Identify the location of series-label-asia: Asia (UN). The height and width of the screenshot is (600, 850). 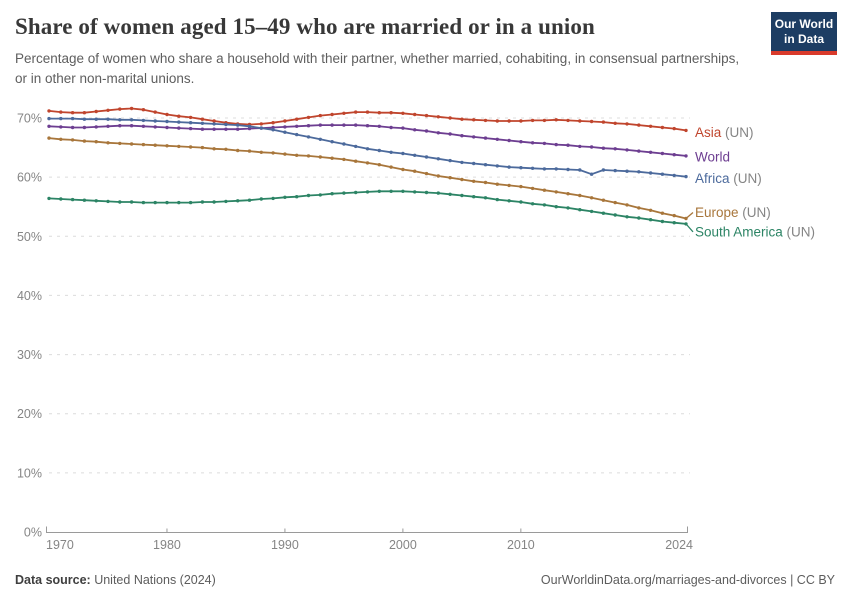
(724, 132).